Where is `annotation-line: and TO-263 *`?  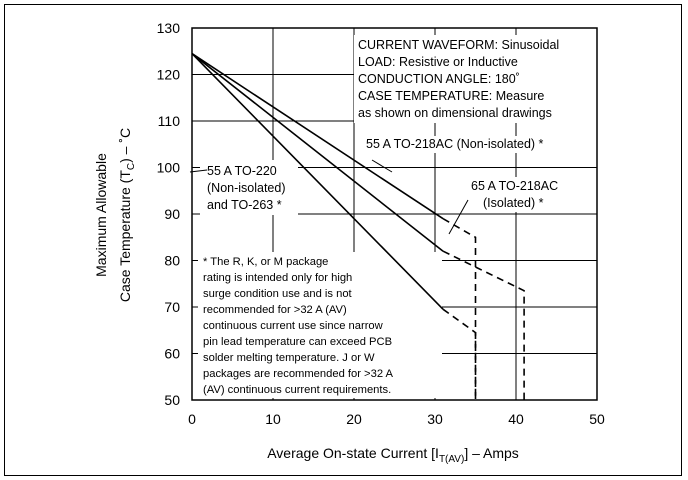 annotation-line: and TO-263 * is located at coordinates (244, 205).